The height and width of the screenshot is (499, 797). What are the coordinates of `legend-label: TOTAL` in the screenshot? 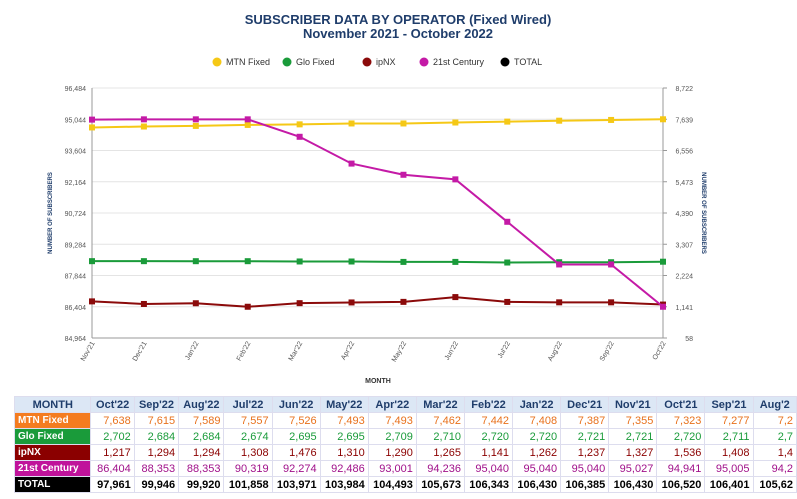 It's located at (528, 62).